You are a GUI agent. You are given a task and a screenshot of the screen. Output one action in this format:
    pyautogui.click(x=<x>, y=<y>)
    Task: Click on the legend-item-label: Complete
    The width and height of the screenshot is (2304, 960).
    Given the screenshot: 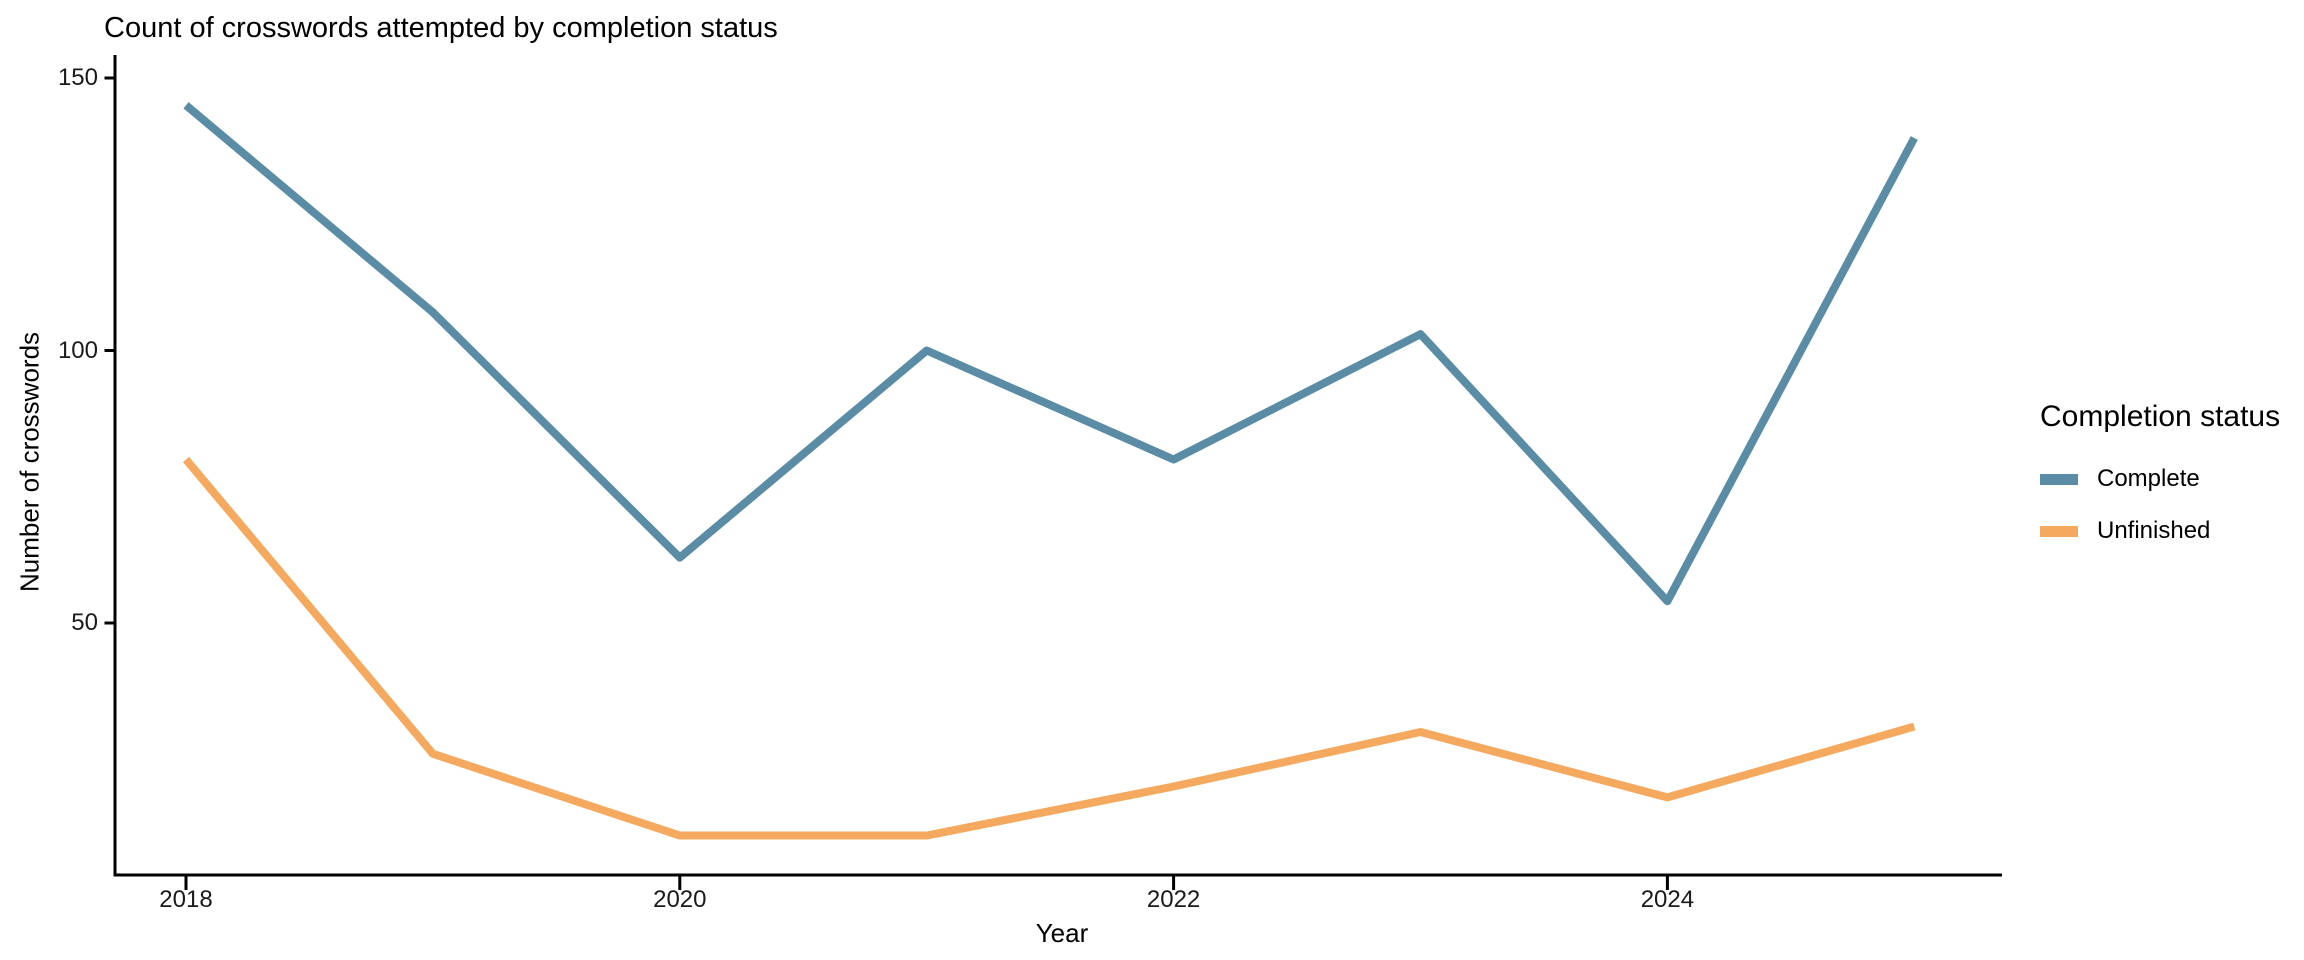 What is the action you would take?
    pyautogui.click(x=2148, y=478)
    